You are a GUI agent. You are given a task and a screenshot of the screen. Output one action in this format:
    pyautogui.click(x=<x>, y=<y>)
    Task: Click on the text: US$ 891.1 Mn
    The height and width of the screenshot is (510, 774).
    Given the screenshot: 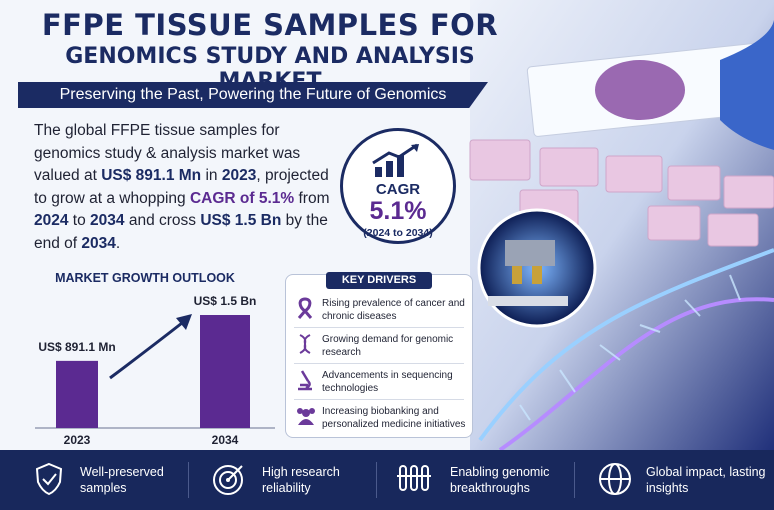 What is the action you would take?
    pyautogui.click(x=151, y=175)
    